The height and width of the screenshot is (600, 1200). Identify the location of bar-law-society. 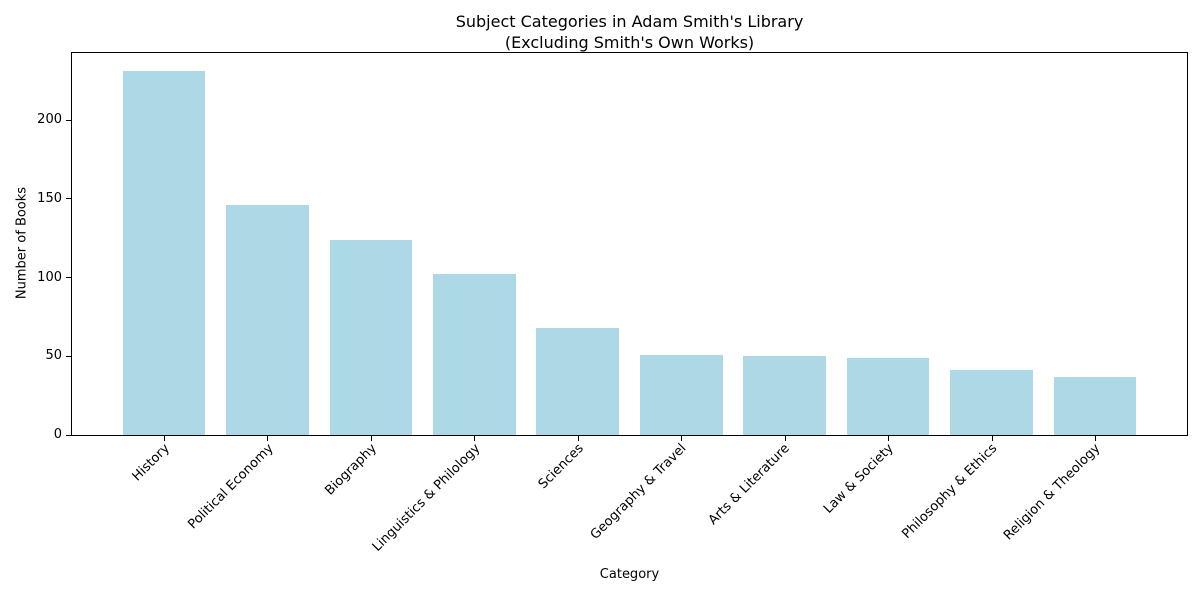
(888, 396).